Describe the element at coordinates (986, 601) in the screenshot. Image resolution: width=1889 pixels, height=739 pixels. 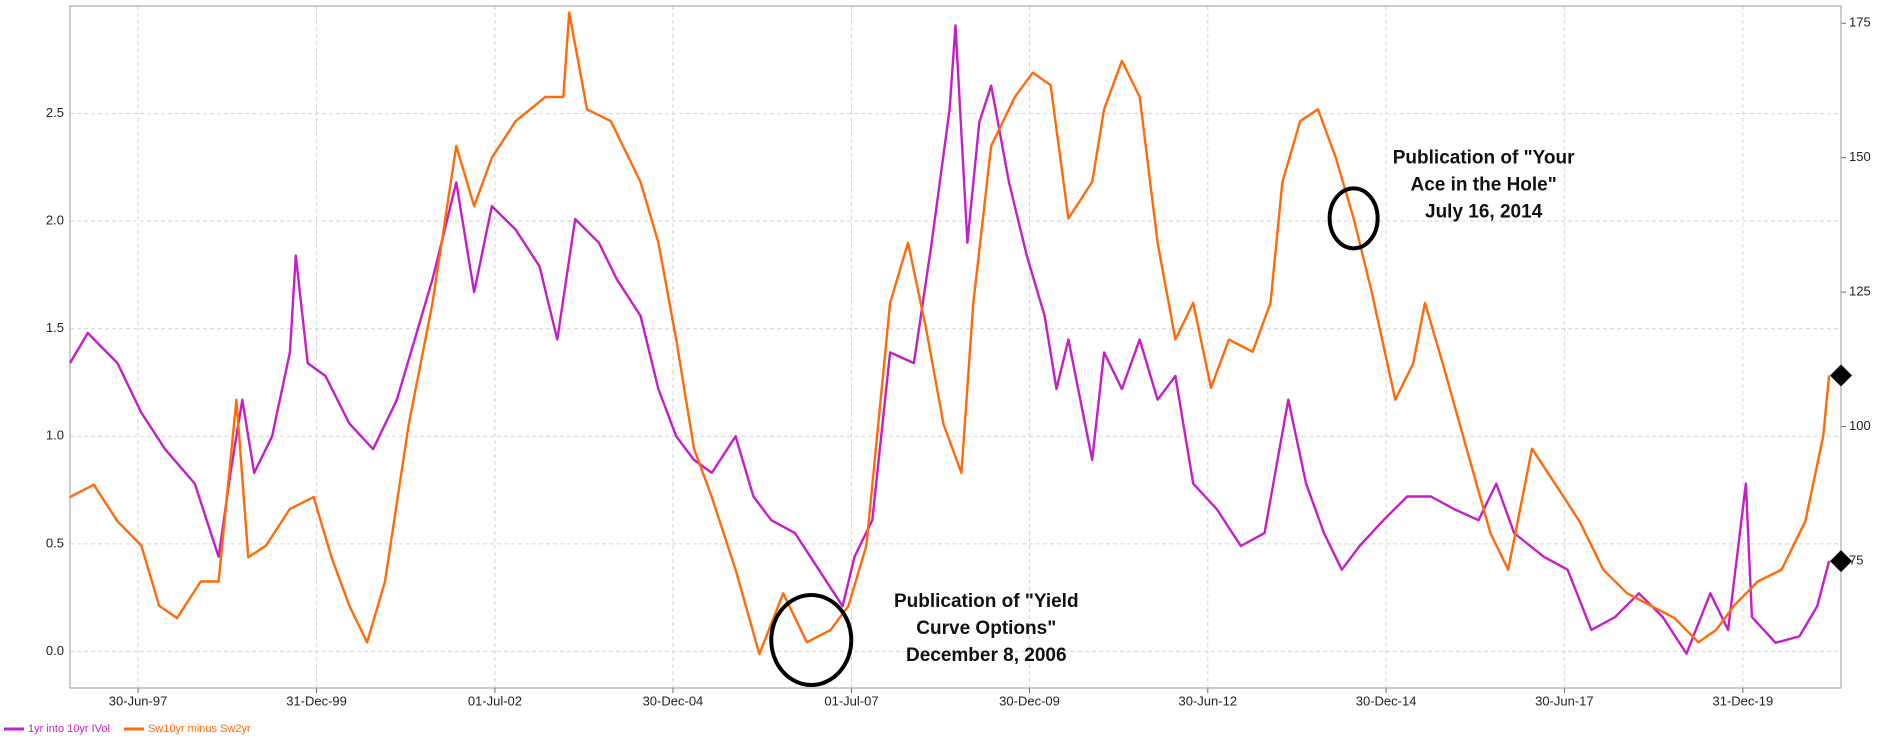
I see `annotation-text: Publication of "Yield` at that location.